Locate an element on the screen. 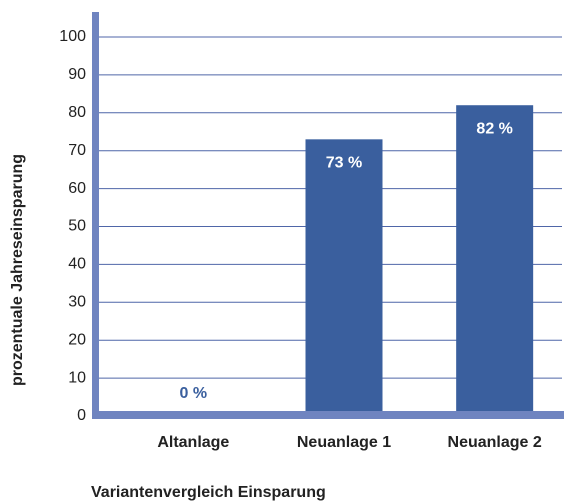 The width and height of the screenshot is (579, 502). y-tick-label: 50 is located at coordinates (77, 226).